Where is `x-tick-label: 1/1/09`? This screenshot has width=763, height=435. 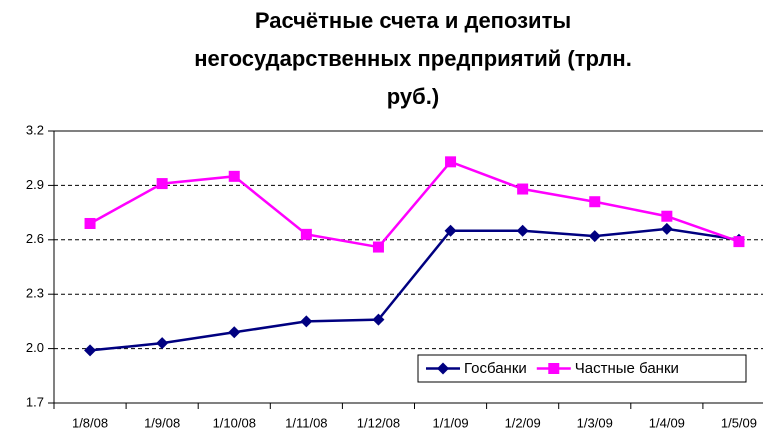
x-tick-label: 1/1/09 is located at coordinates (450, 422).